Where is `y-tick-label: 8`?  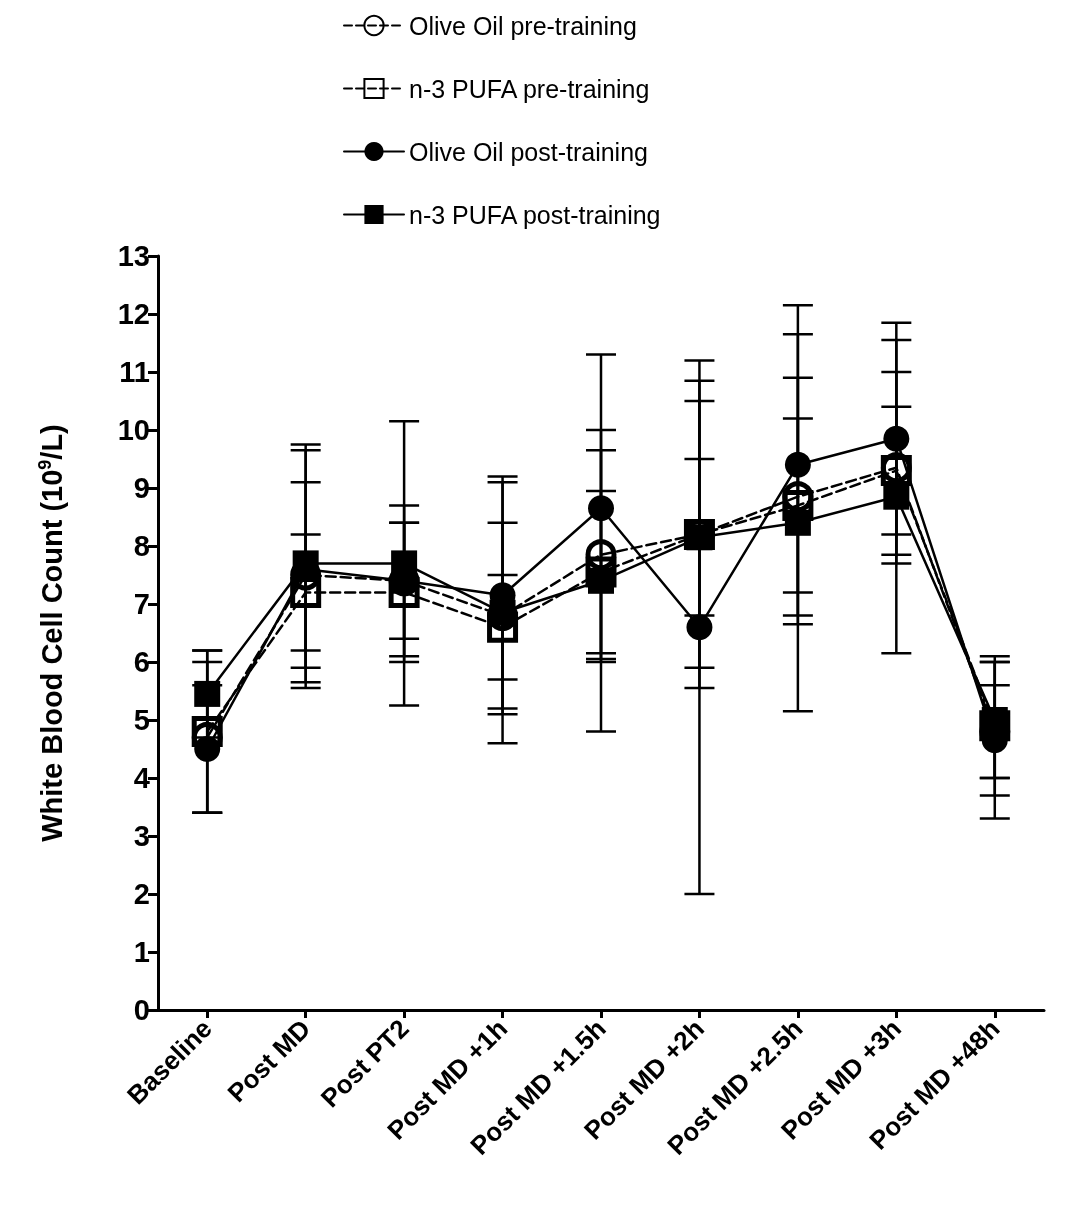
y-tick-label: 8 is located at coordinates (141, 546).